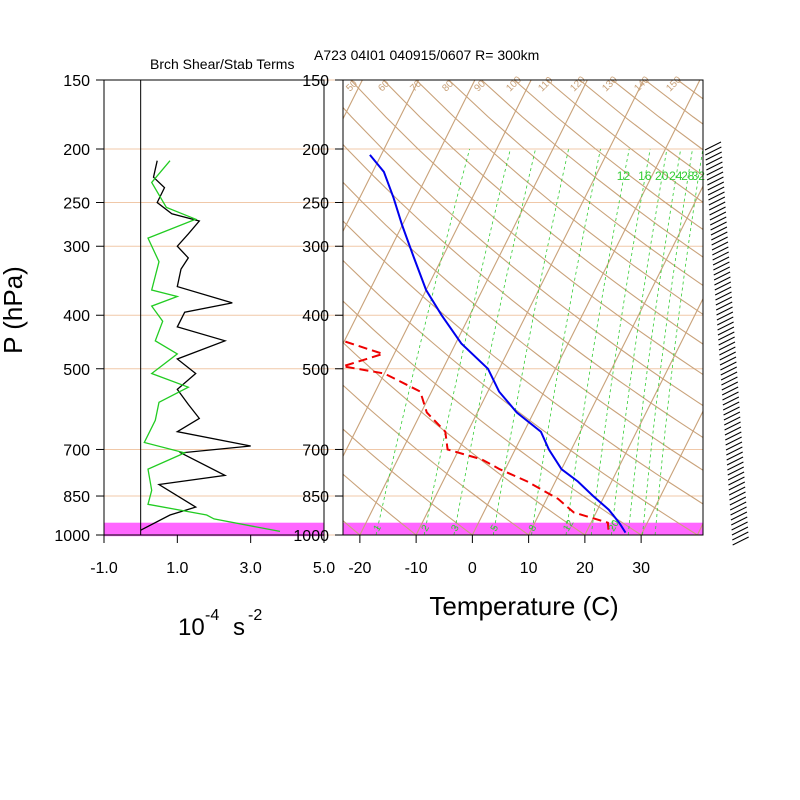 Image resolution: width=800 pixels, height=800 pixels. I want to click on mixing-ratio-label-top: 16, so click(645, 176).